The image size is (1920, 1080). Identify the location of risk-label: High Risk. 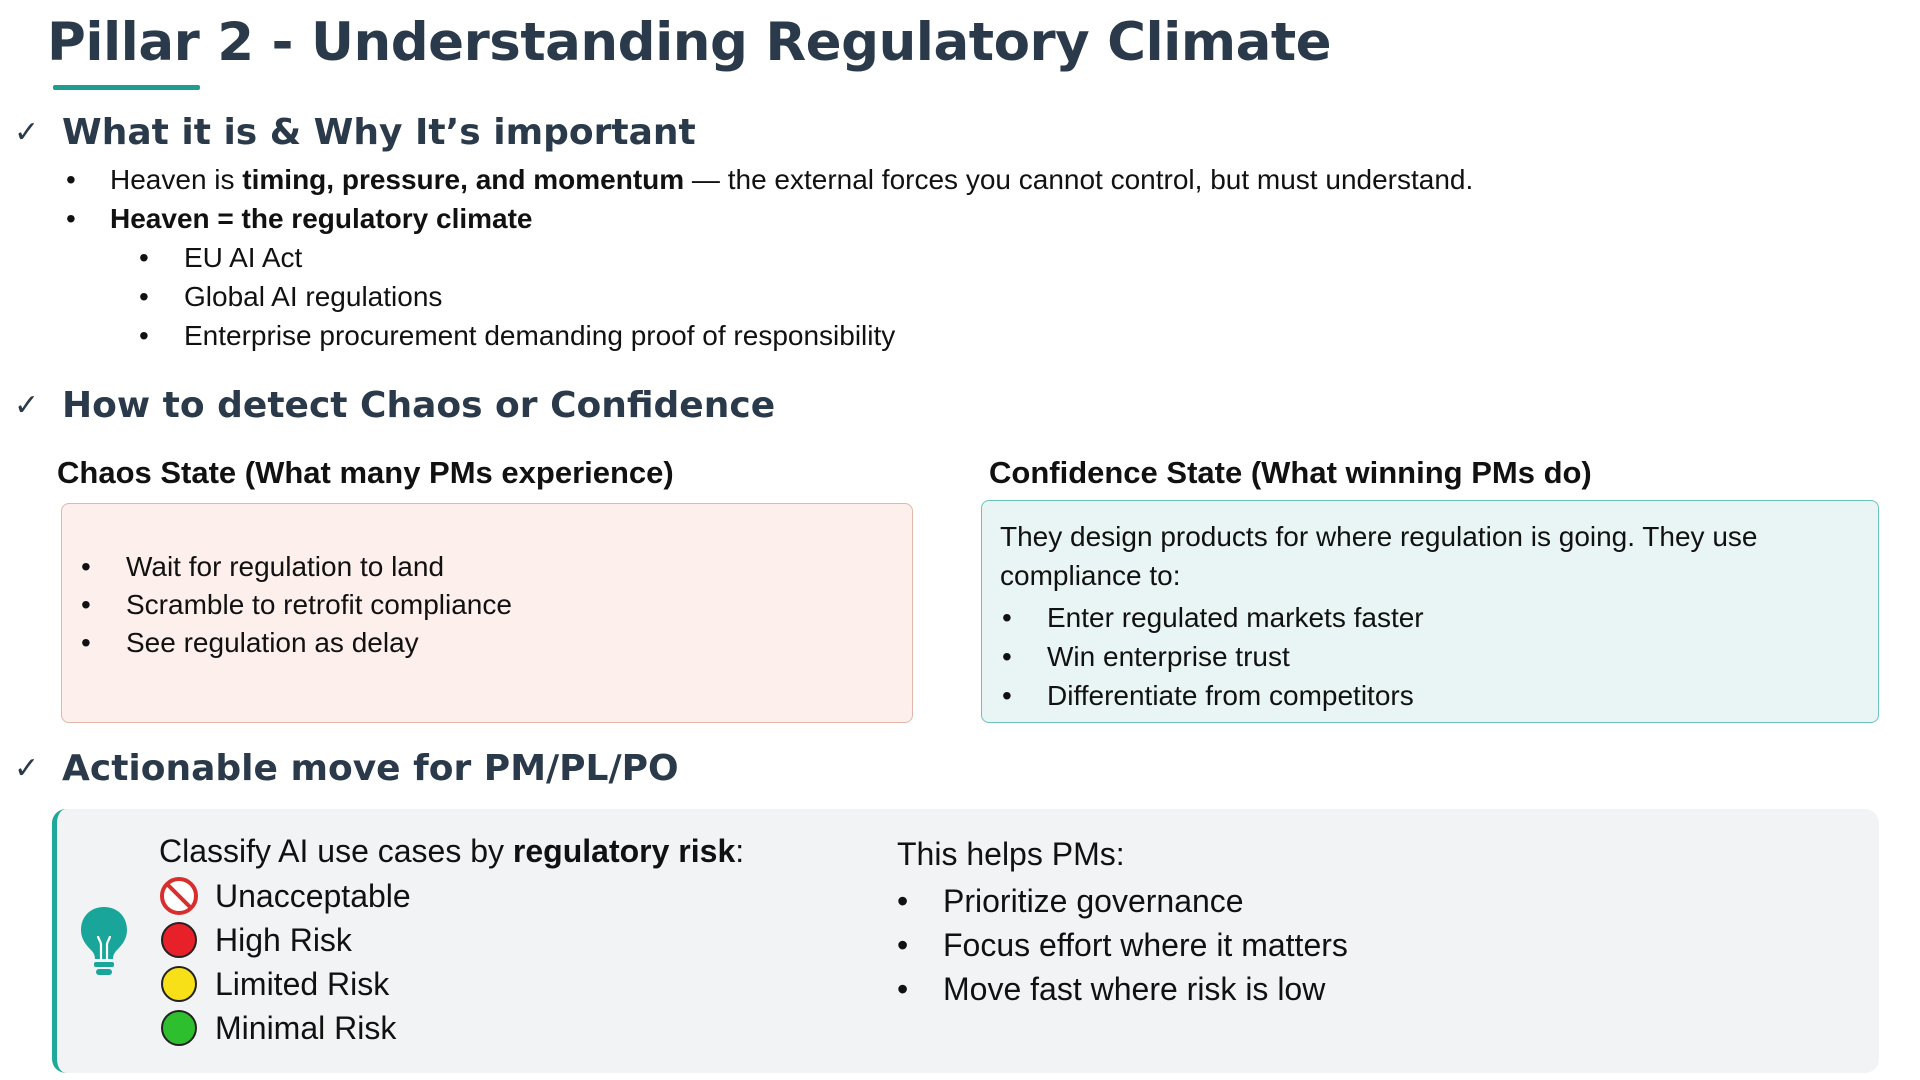
(283, 939).